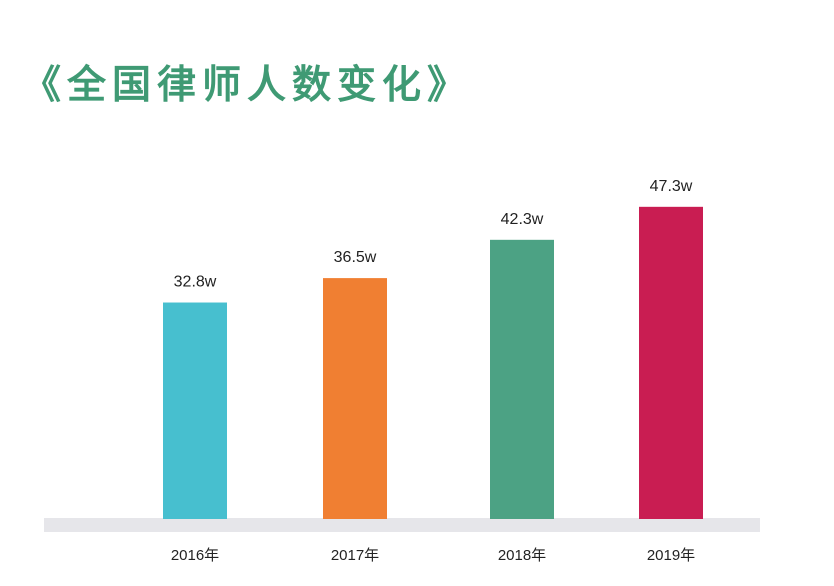 The width and height of the screenshot is (834, 586). I want to click on x-axis-baseline, so click(402, 525).